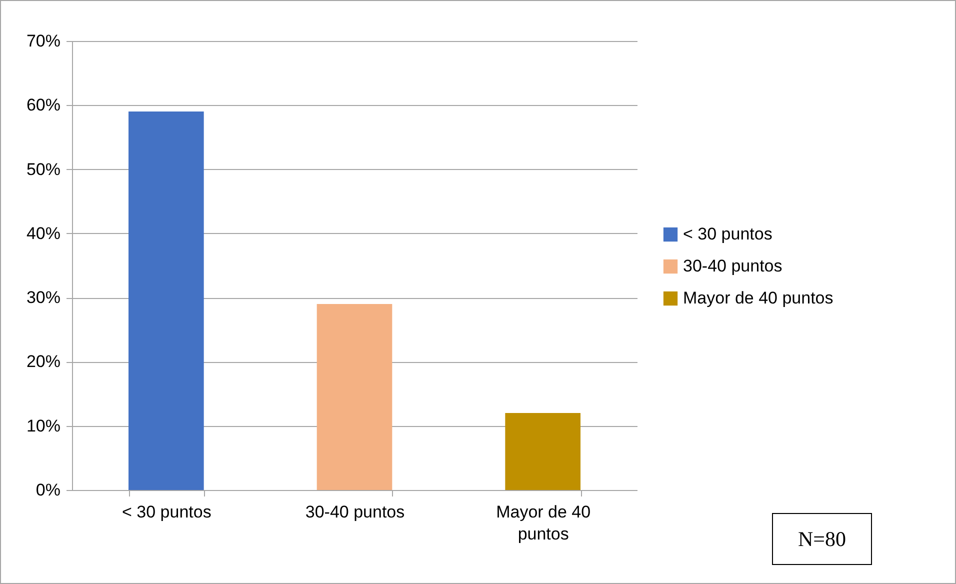 This screenshot has height=584, width=956. I want to click on legend-label: < 30 puntos, so click(727, 234).